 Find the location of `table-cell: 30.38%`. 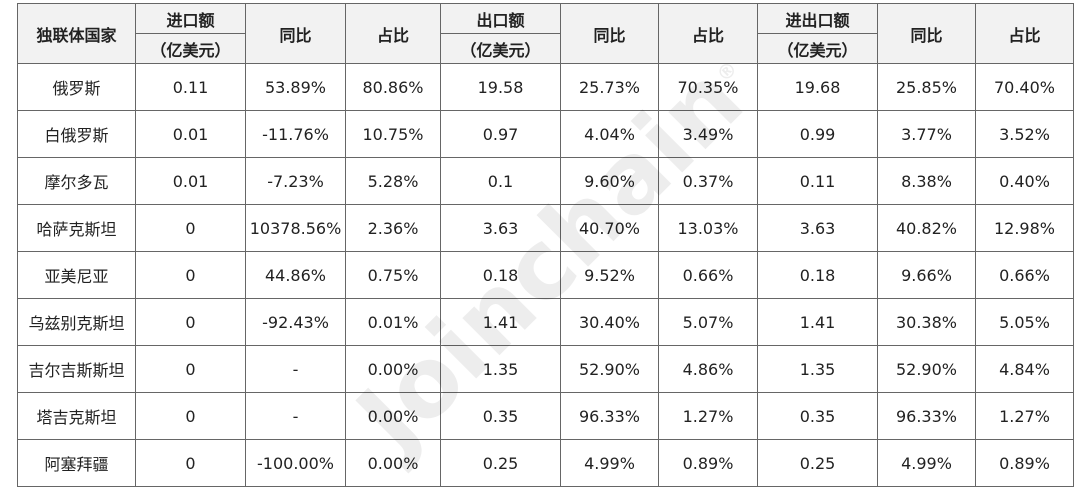

table-cell: 30.38% is located at coordinates (926, 322).